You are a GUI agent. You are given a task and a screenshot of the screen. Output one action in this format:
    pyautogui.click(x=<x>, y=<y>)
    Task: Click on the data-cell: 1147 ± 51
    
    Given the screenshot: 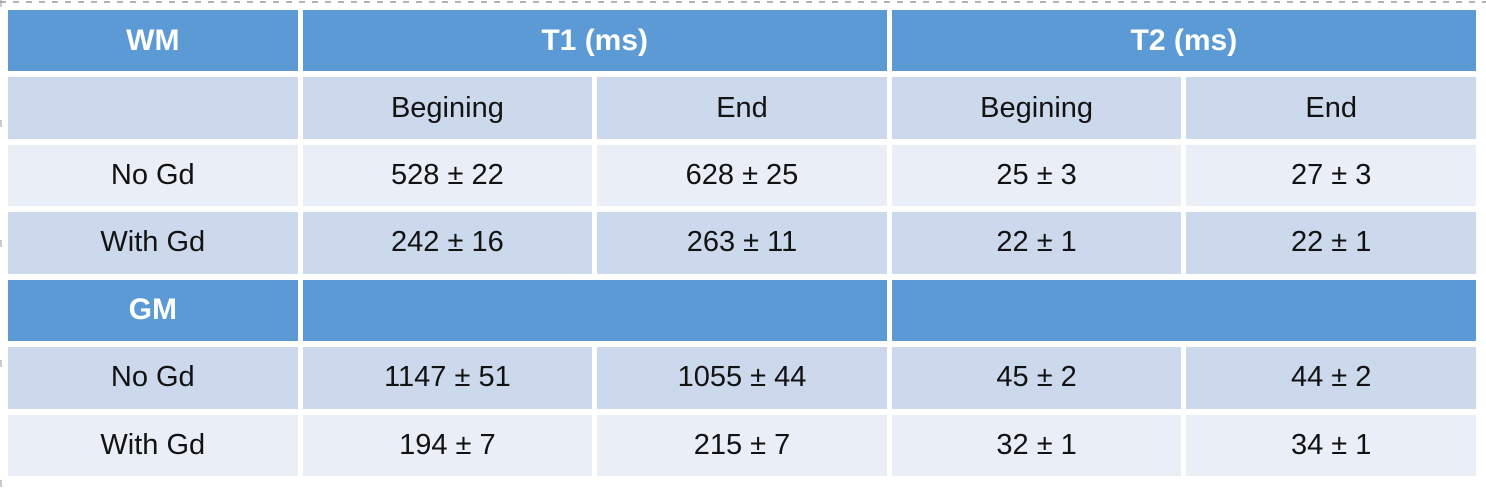 What is the action you would take?
    pyautogui.click(x=447, y=378)
    